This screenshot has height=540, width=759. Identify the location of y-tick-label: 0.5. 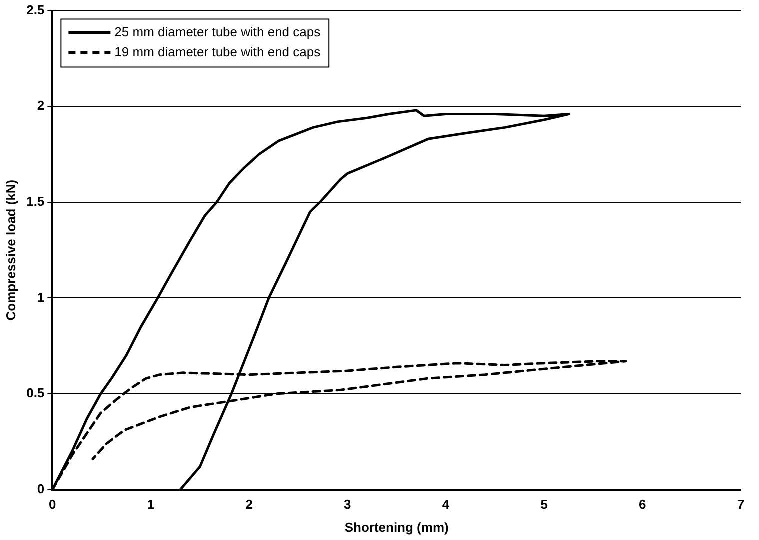
(35, 393).